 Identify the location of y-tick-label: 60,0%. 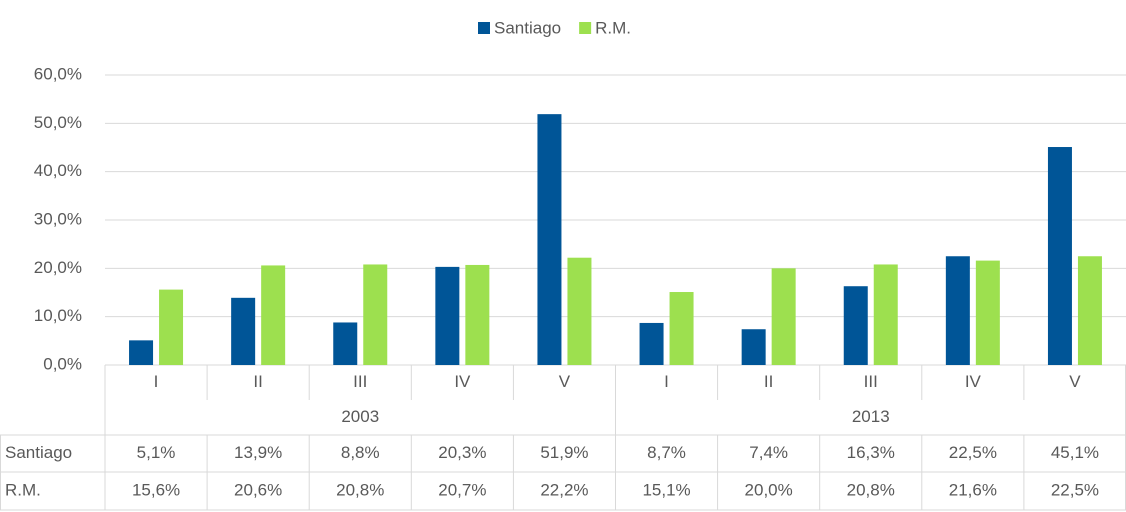
(58, 73).